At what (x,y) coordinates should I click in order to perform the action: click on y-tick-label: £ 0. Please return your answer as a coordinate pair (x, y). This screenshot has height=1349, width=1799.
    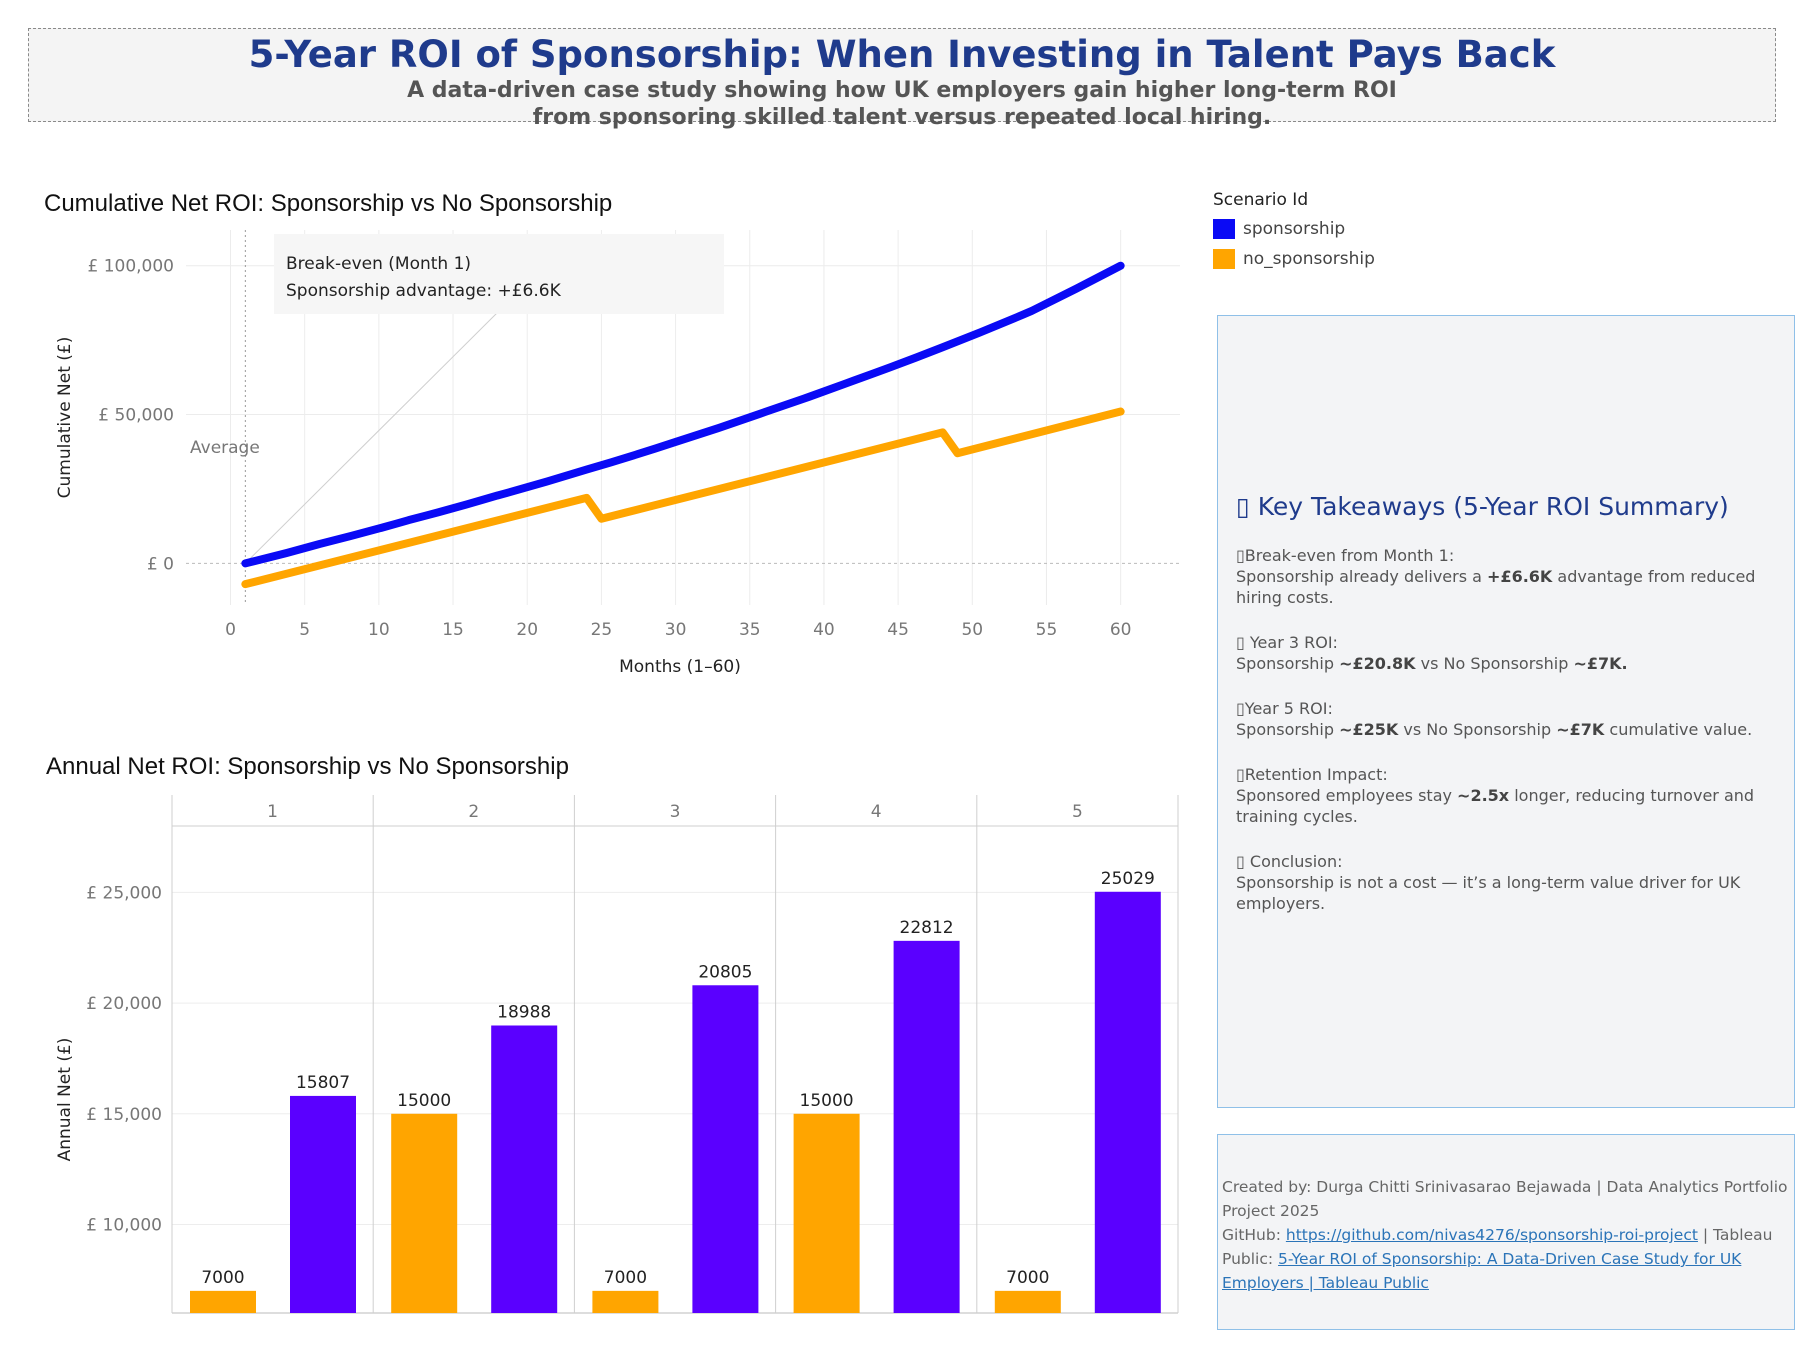
    Looking at the image, I should click on (160, 564).